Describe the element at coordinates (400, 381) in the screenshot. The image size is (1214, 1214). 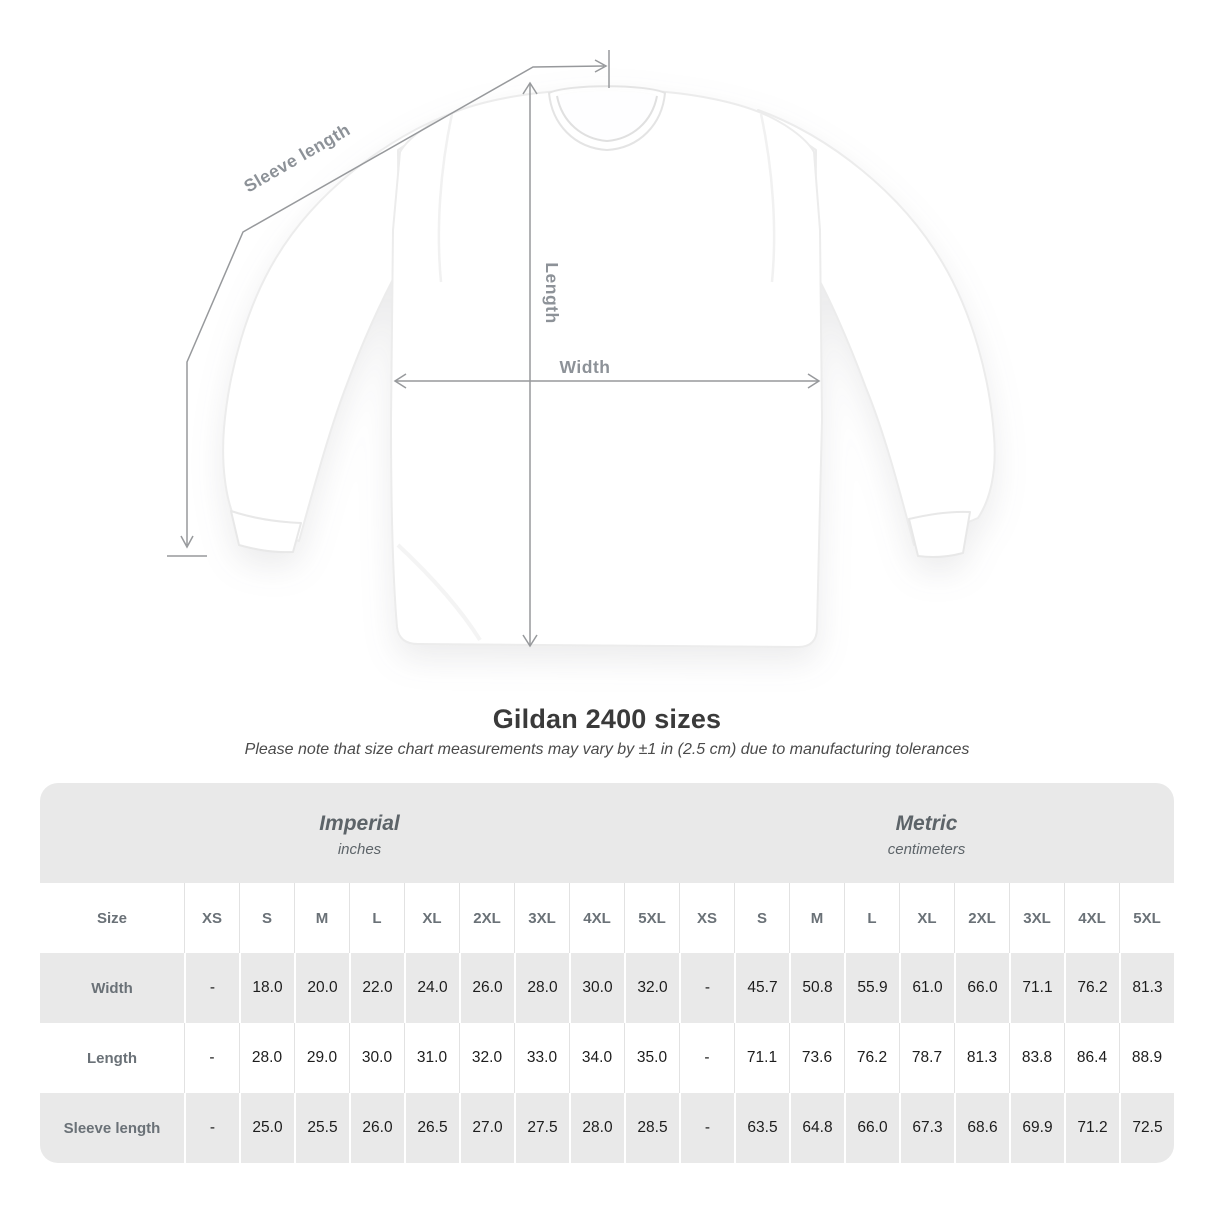
I see `width-arrow-left-icon` at that location.